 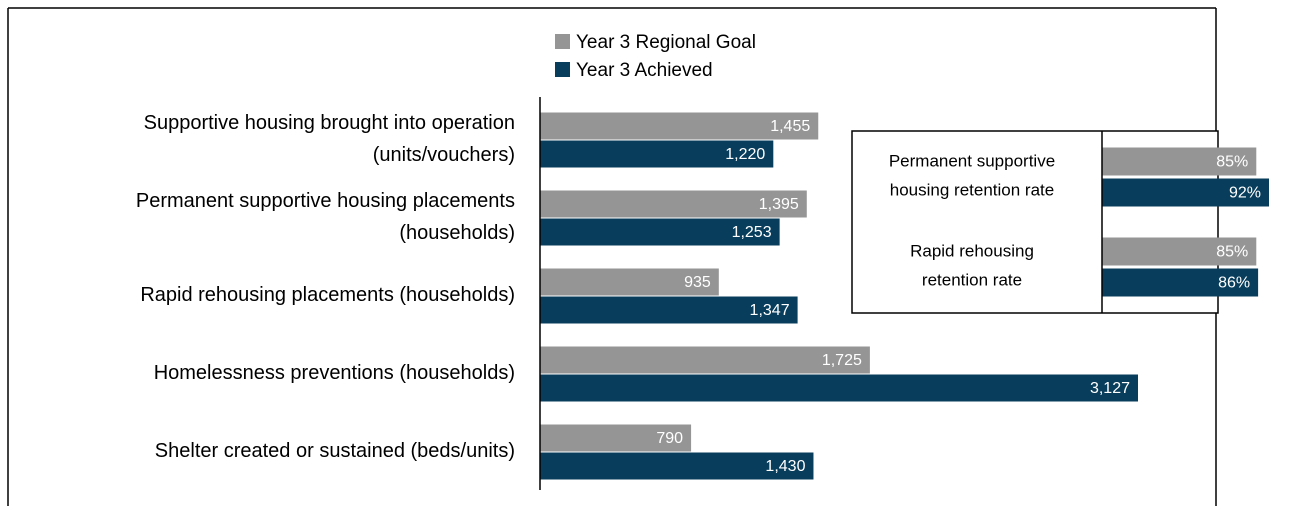 I want to click on value-label: 935, so click(x=697, y=282).